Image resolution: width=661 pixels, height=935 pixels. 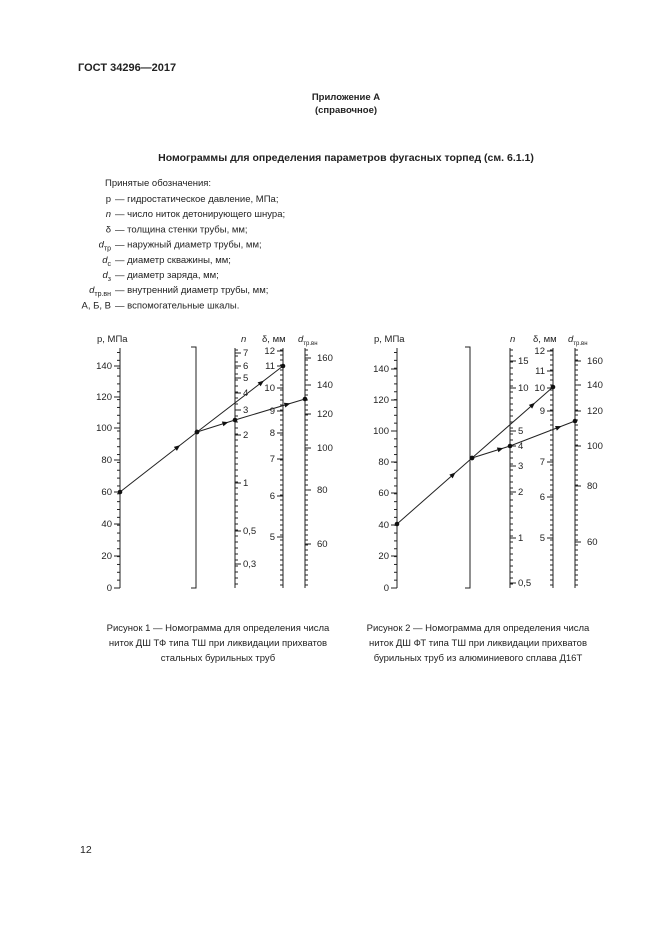 I want to click on d-symbol: d, so click(x=571, y=339).